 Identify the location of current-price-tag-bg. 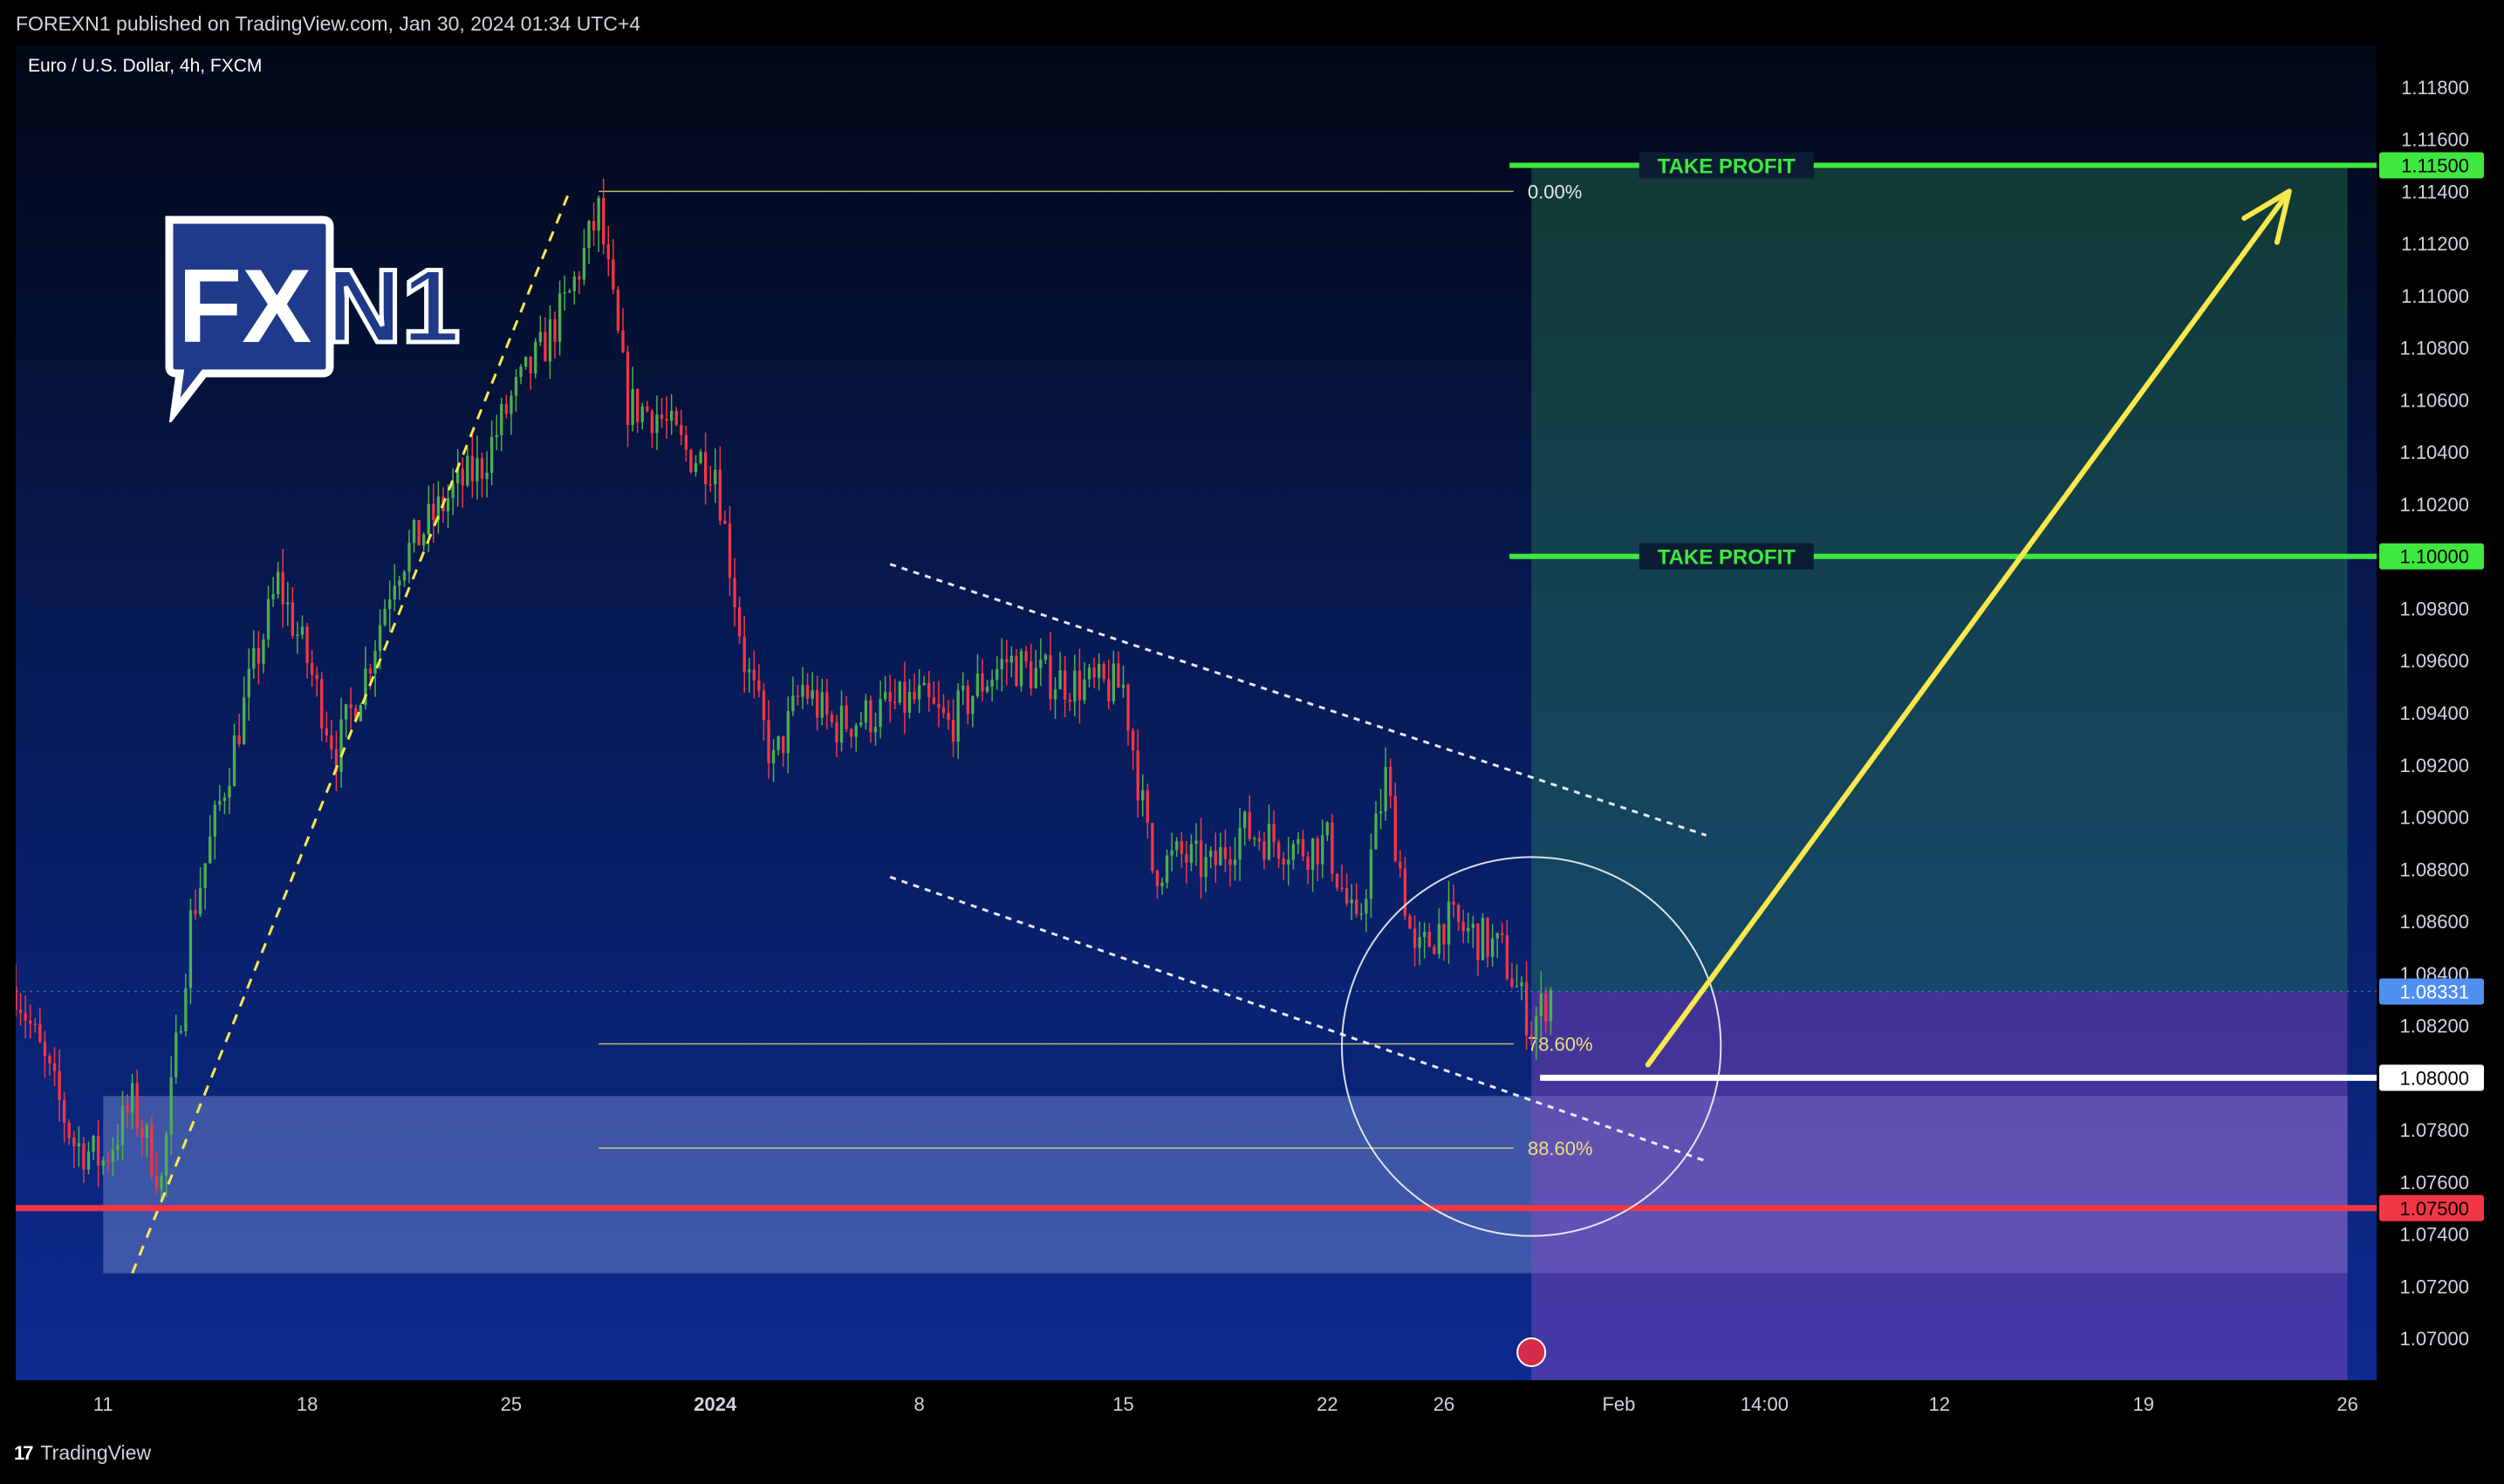
(2431, 991).